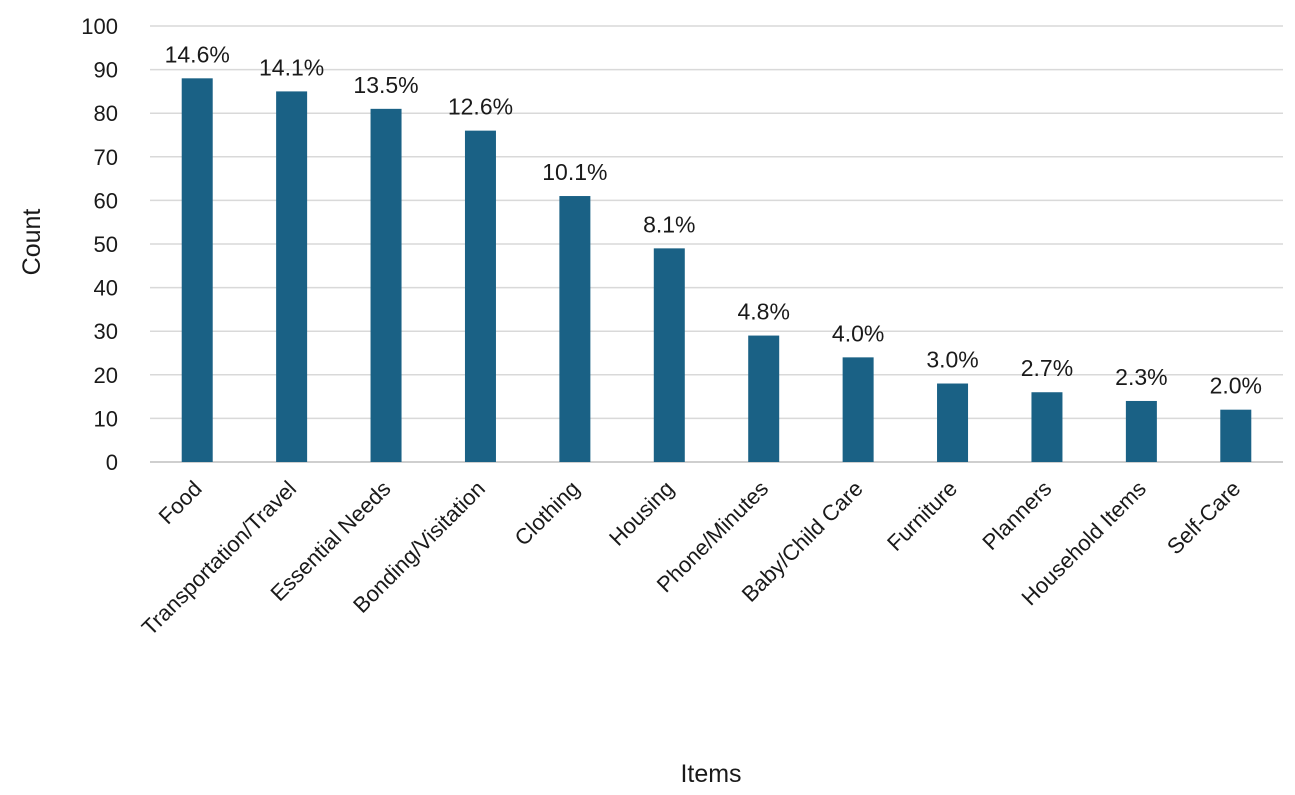 The height and width of the screenshot is (795, 1295). I want to click on y-axis-title: Count, so click(32, 242).